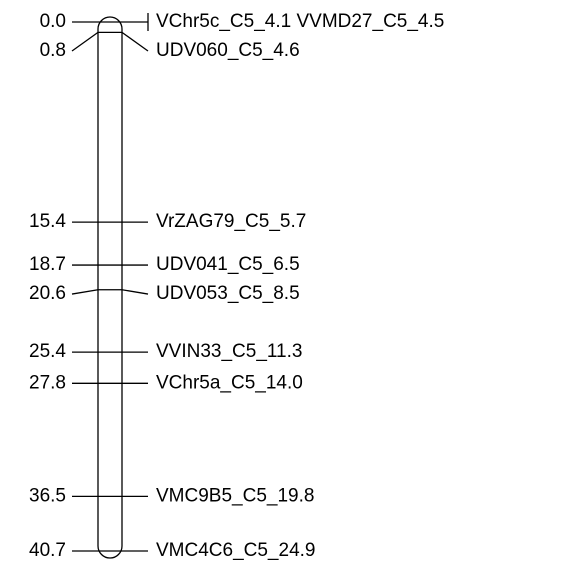  What do you see at coordinates (47, 264) in the screenshot?
I see `position-label: 18.7` at bounding box center [47, 264].